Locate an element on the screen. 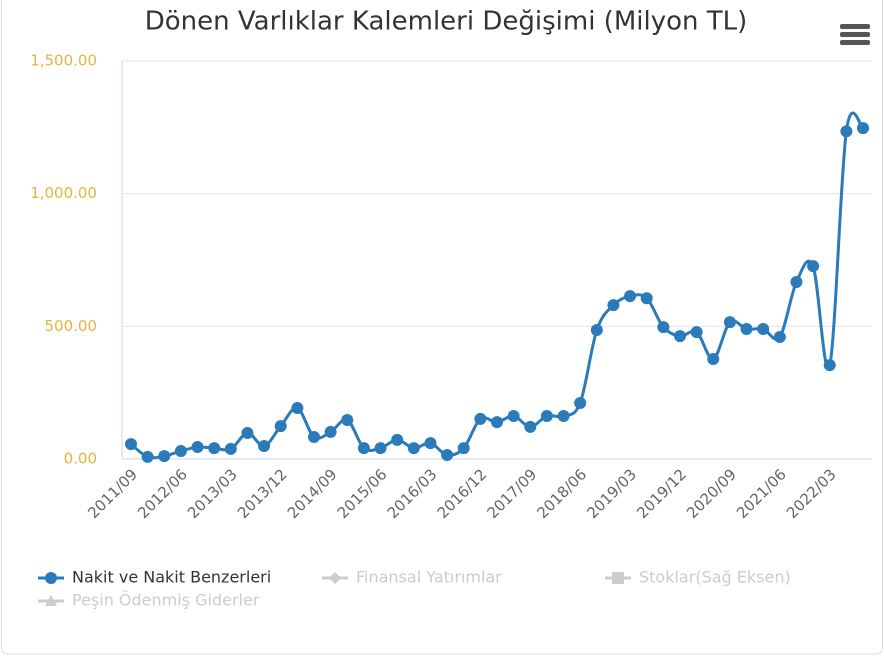 Image resolution: width=884 pixels, height=671 pixels. legend-label: Nakit ve Nakit Benzerleri is located at coordinates (171, 577).